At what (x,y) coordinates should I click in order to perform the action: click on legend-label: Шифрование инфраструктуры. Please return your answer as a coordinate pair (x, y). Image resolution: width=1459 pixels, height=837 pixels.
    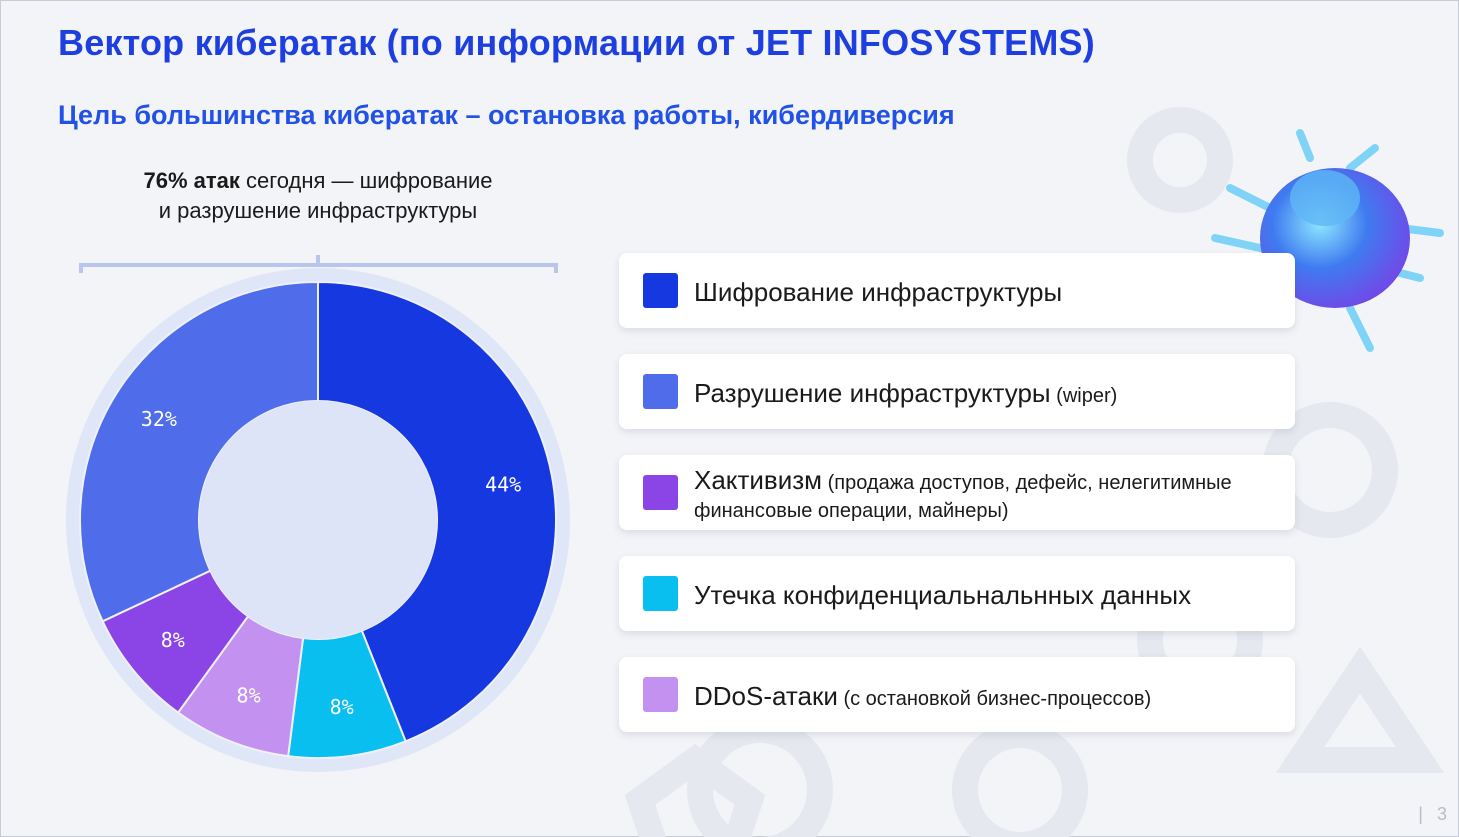
    Looking at the image, I should click on (878, 292).